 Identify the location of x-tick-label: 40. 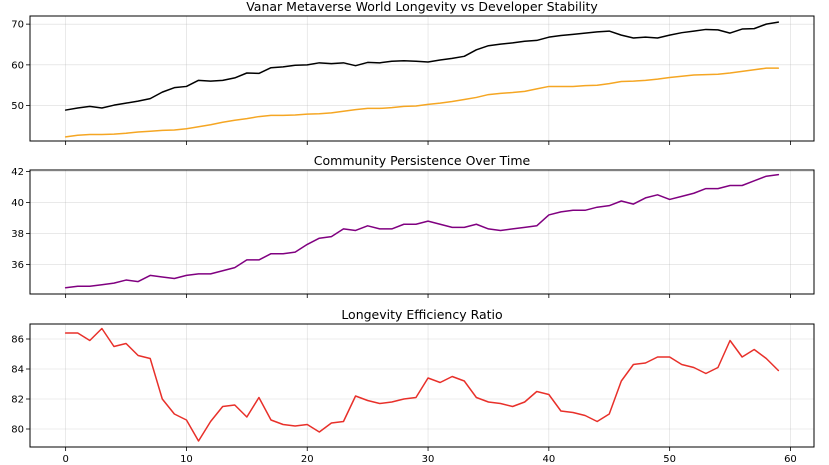
(548, 459).